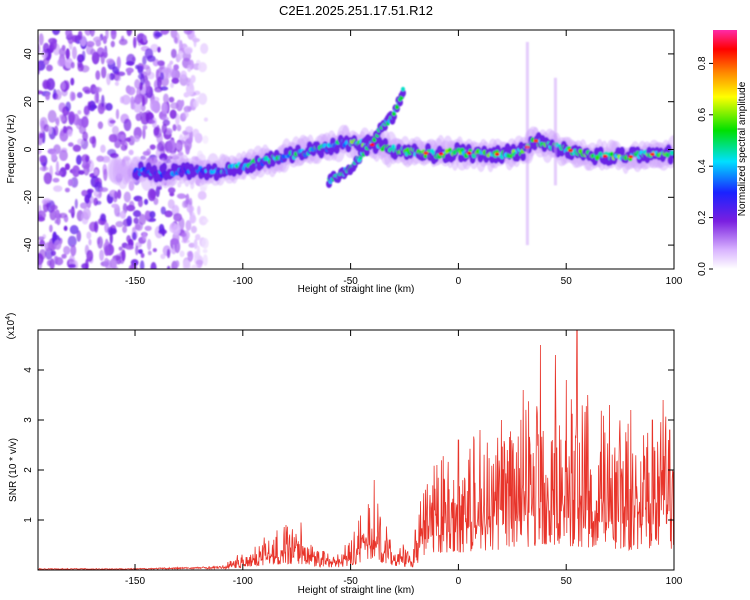 The height and width of the screenshot is (600, 750). I want to click on vertical-streak, so click(527, 143).